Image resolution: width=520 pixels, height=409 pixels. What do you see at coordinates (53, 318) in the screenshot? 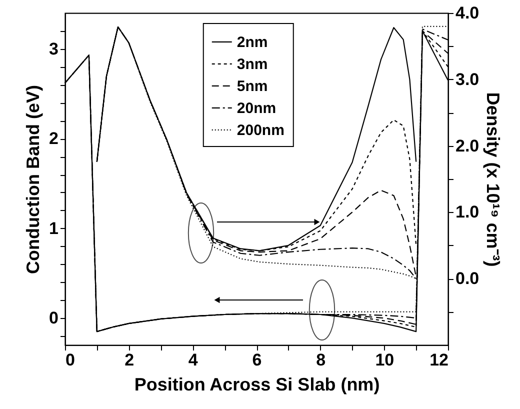
I see `y-tick-label: 0` at bounding box center [53, 318].